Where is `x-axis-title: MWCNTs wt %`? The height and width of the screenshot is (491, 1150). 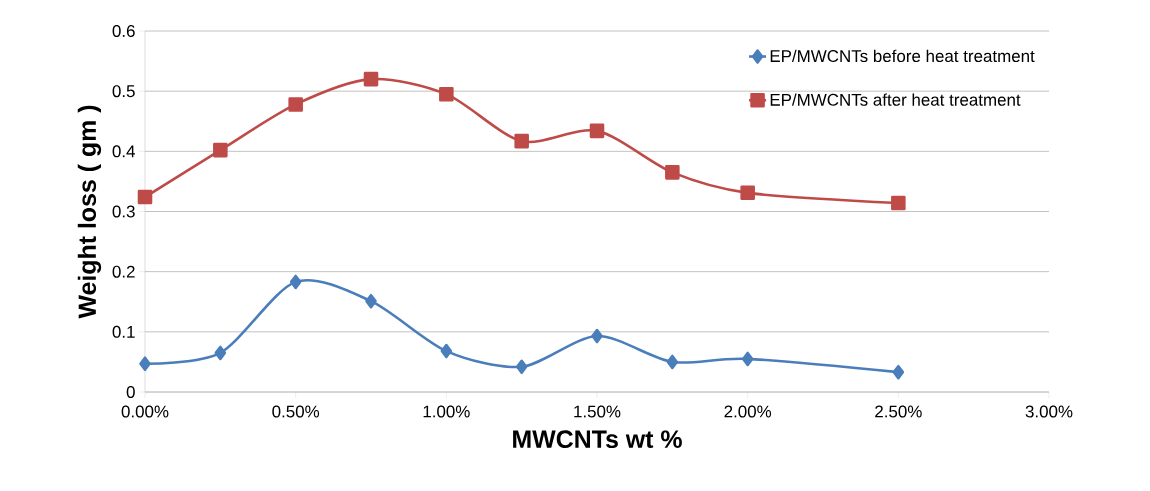 x-axis-title: MWCNTs wt % is located at coordinates (597, 439).